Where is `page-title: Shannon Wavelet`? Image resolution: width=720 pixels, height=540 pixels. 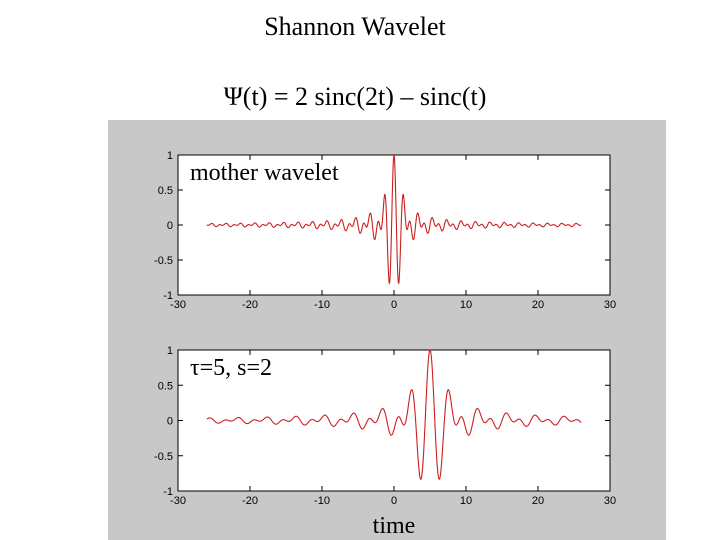
page-title: Shannon Wavelet is located at coordinates (355, 26).